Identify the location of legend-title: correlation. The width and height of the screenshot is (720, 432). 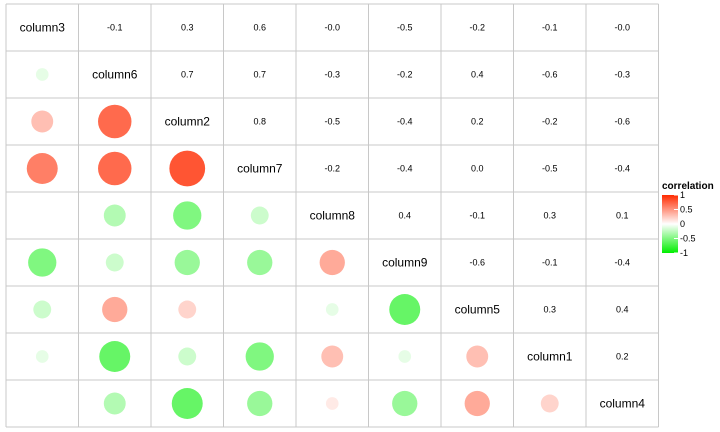
(688, 186).